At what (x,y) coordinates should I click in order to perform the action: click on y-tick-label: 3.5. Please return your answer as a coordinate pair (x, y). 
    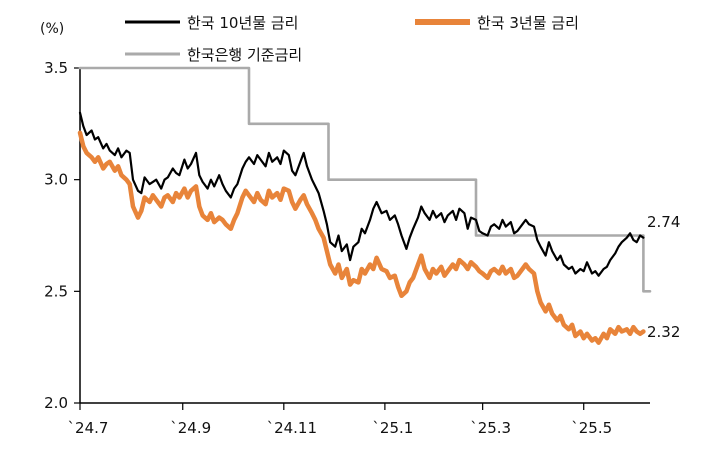
    Looking at the image, I should click on (56, 68).